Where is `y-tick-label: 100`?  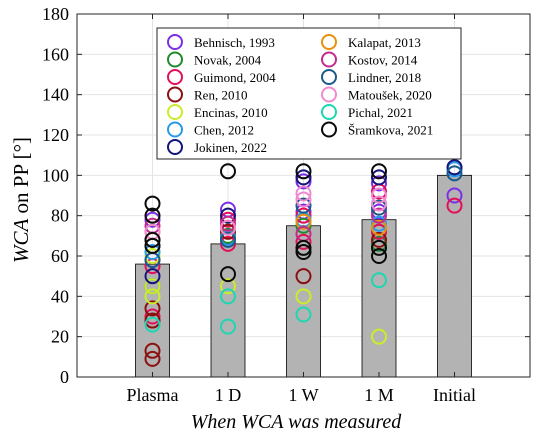
y-tick-label: 100 is located at coordinates (55, 175).